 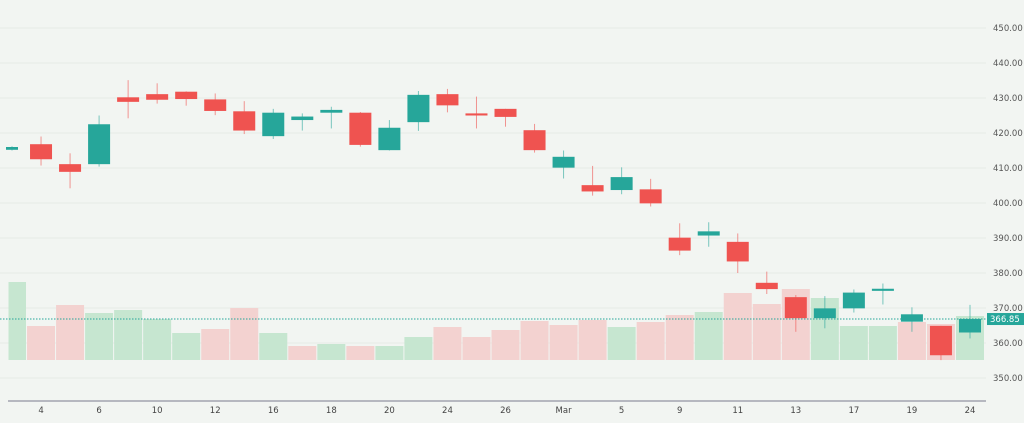 What do you see at coordinates (1008, 99) in the screenshot?
I see `y-tick-label: 430.00` at bounding box center [1008, 99].